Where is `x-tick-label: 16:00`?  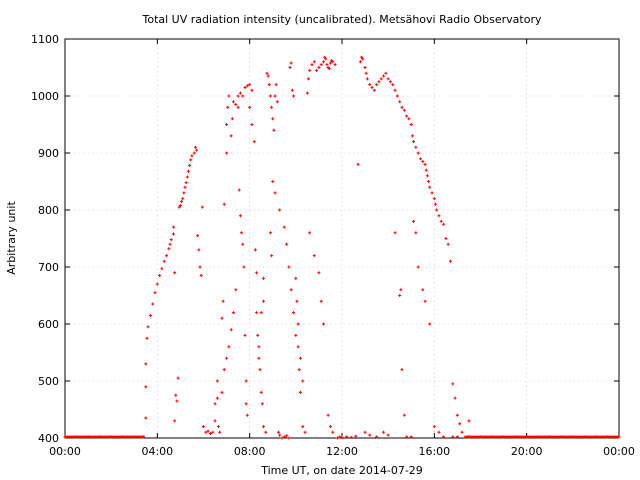
x-tick-label: 16:00 is located at coordinates (434, 451).